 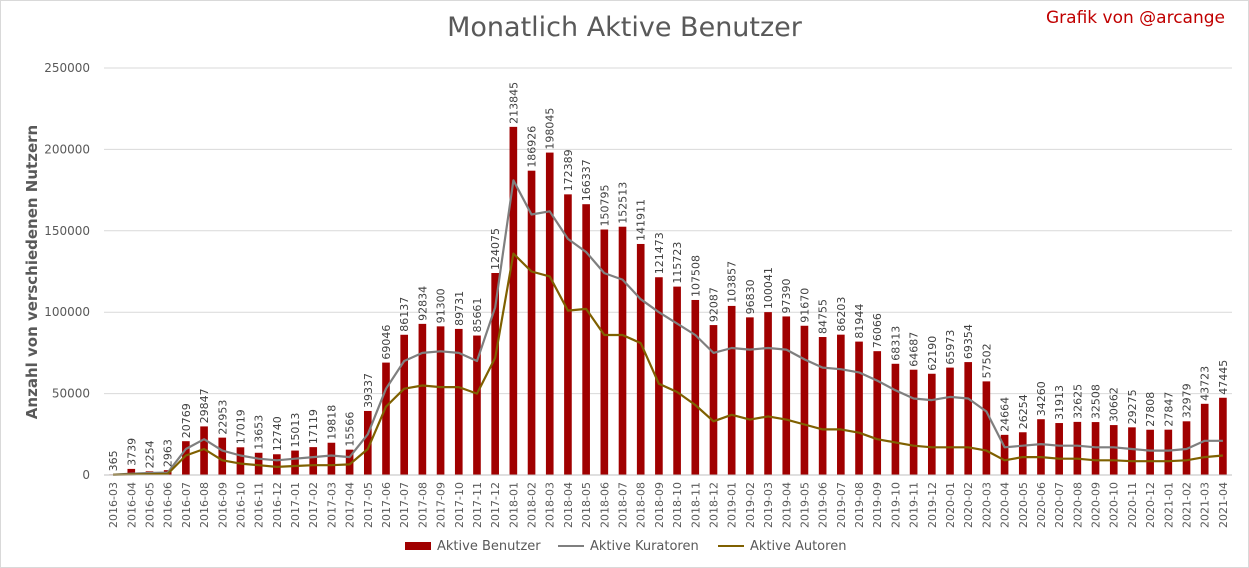 I want to click on data-label: 17019, so click(x=240, y=426).